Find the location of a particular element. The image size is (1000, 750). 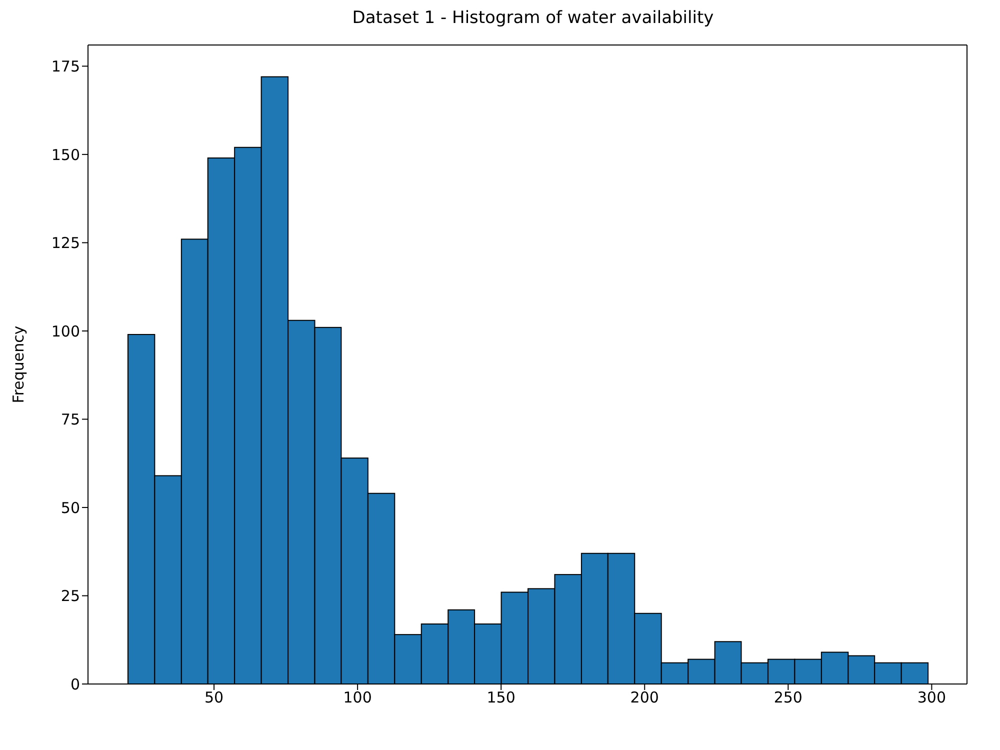

x-tick-label: 200 is located at coordinates (644, 697).